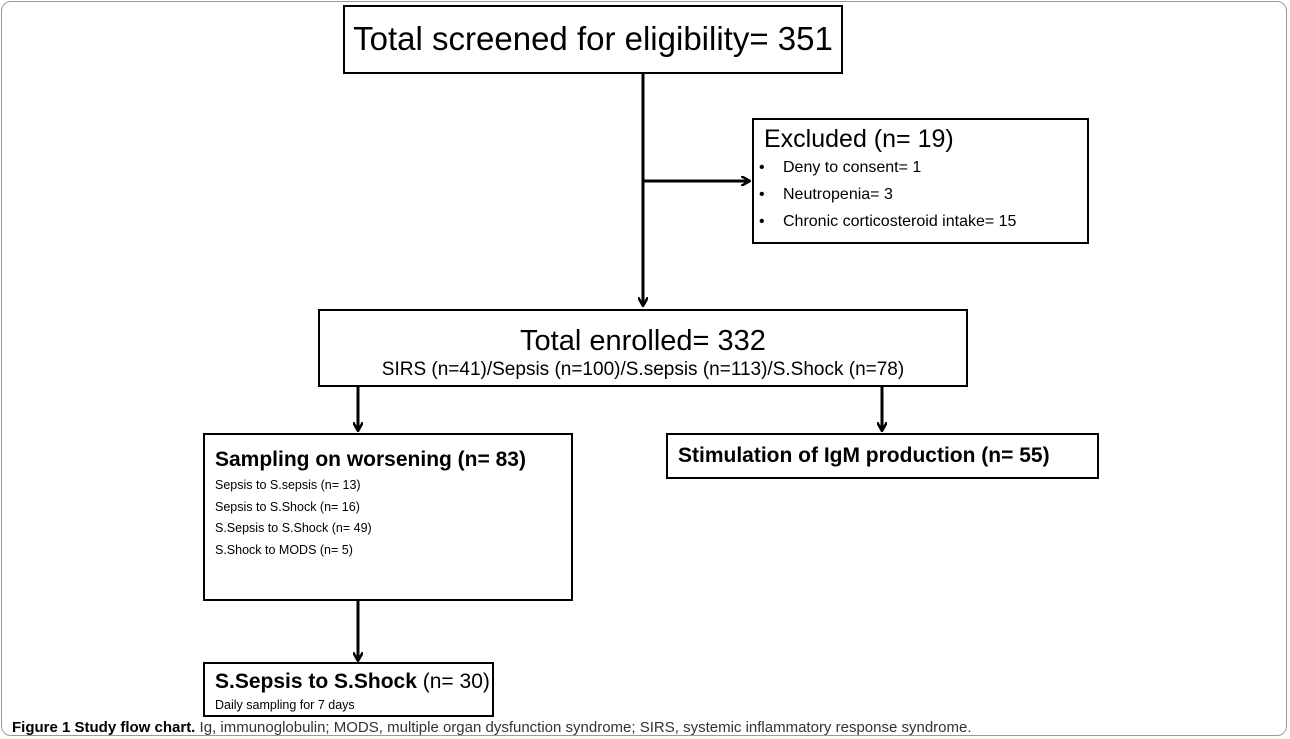 The image size is (1290, 739). I want to click on item: S.Shock to MODS (n= 5), so click(284, 549).